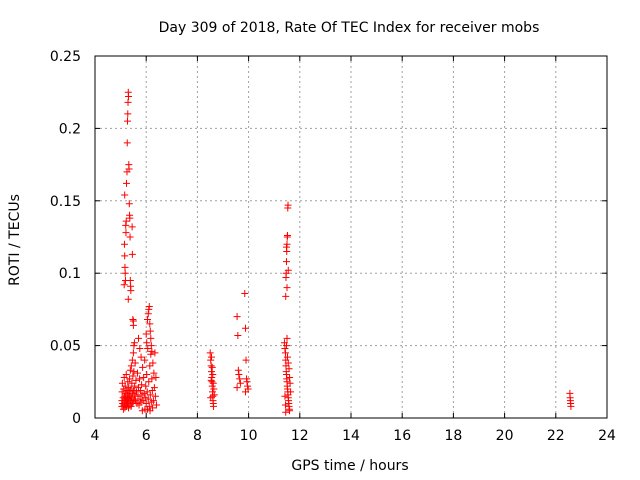  What do you see at coordinates (65, 202) in the screenshot?
I see `y-tick-label: 0.15` at bounding box center [65, 202].